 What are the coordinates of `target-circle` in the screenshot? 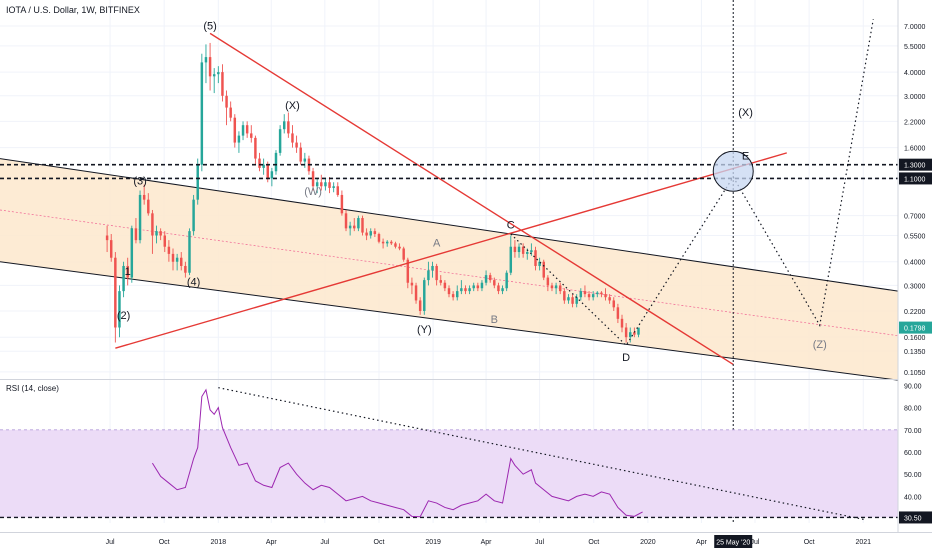 It's located at (733, 171).